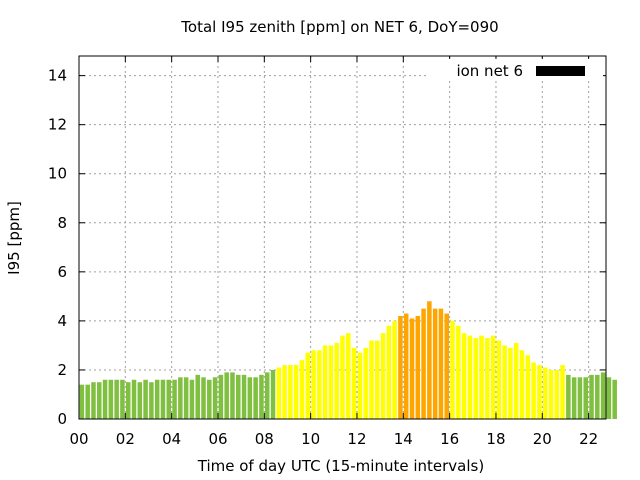 This screenshot has width=640, height=480. What do you see at coordinates (449, 439) in the screenshot?
I see `x-tick-label: 16` at bounding box center [449, 439].